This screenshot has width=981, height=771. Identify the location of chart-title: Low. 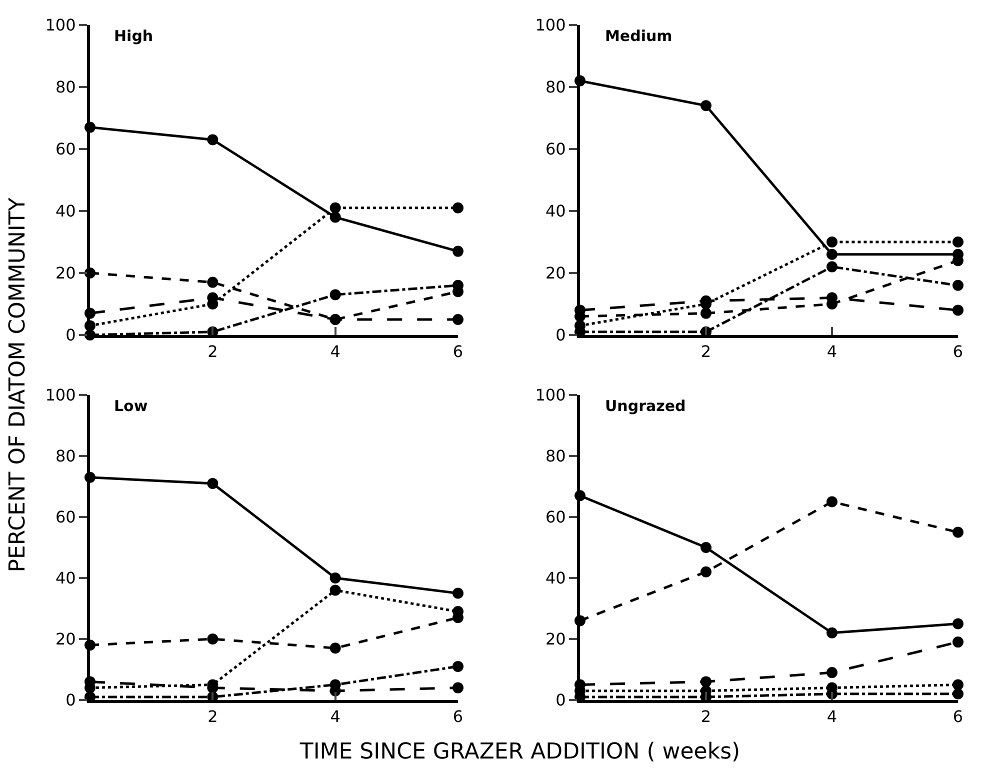
(131, 406).